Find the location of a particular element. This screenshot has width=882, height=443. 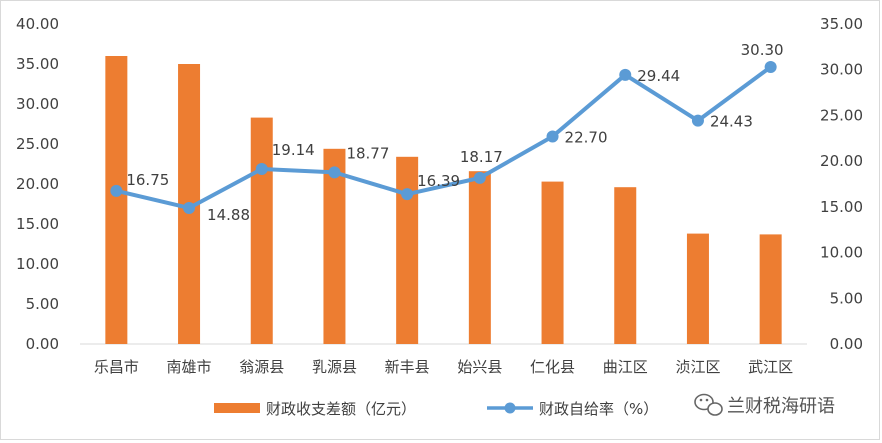

line-data-label: 18.77 is located at coordinates (367, 153).